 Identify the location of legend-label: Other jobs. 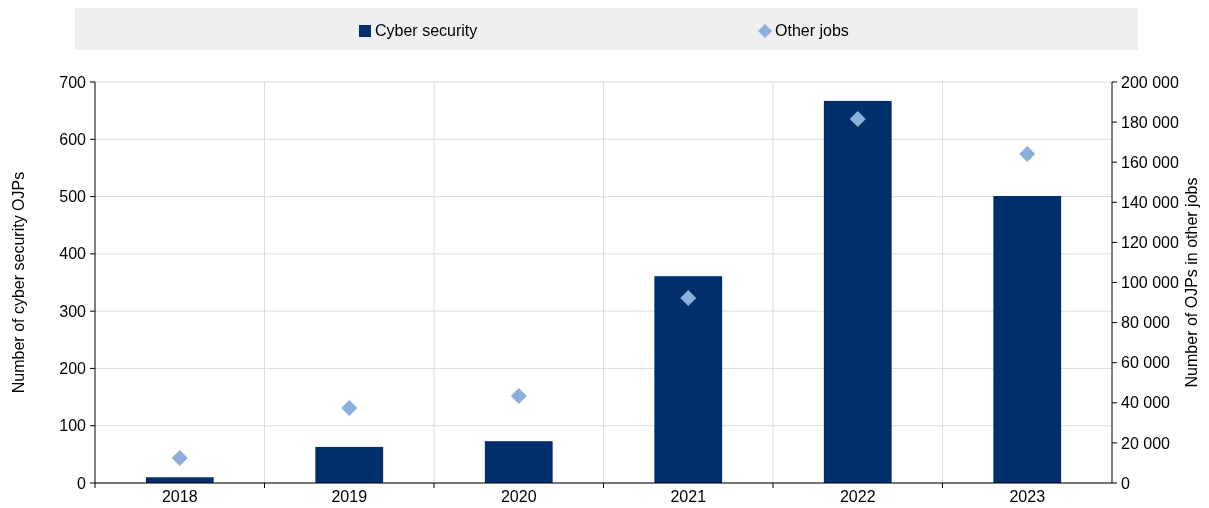
(812, 30).